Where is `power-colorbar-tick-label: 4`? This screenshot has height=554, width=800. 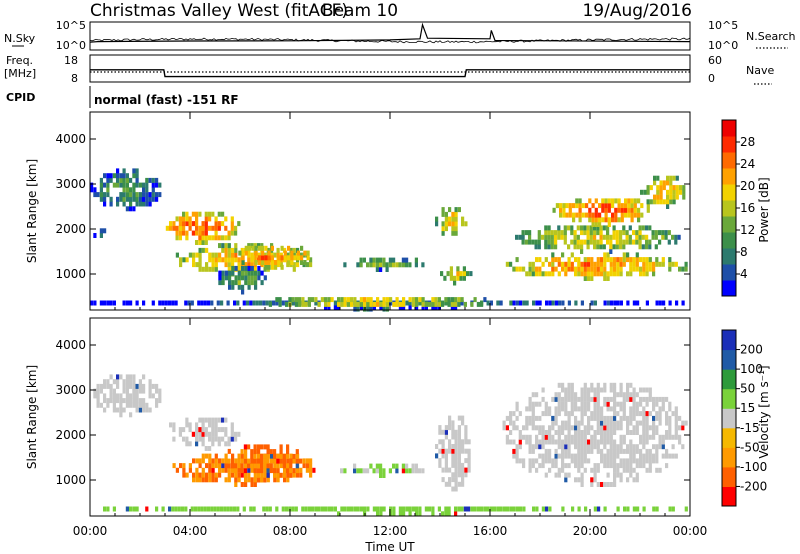 power-colorbar-tick-label: 4 is located at coordinates (744, 274).